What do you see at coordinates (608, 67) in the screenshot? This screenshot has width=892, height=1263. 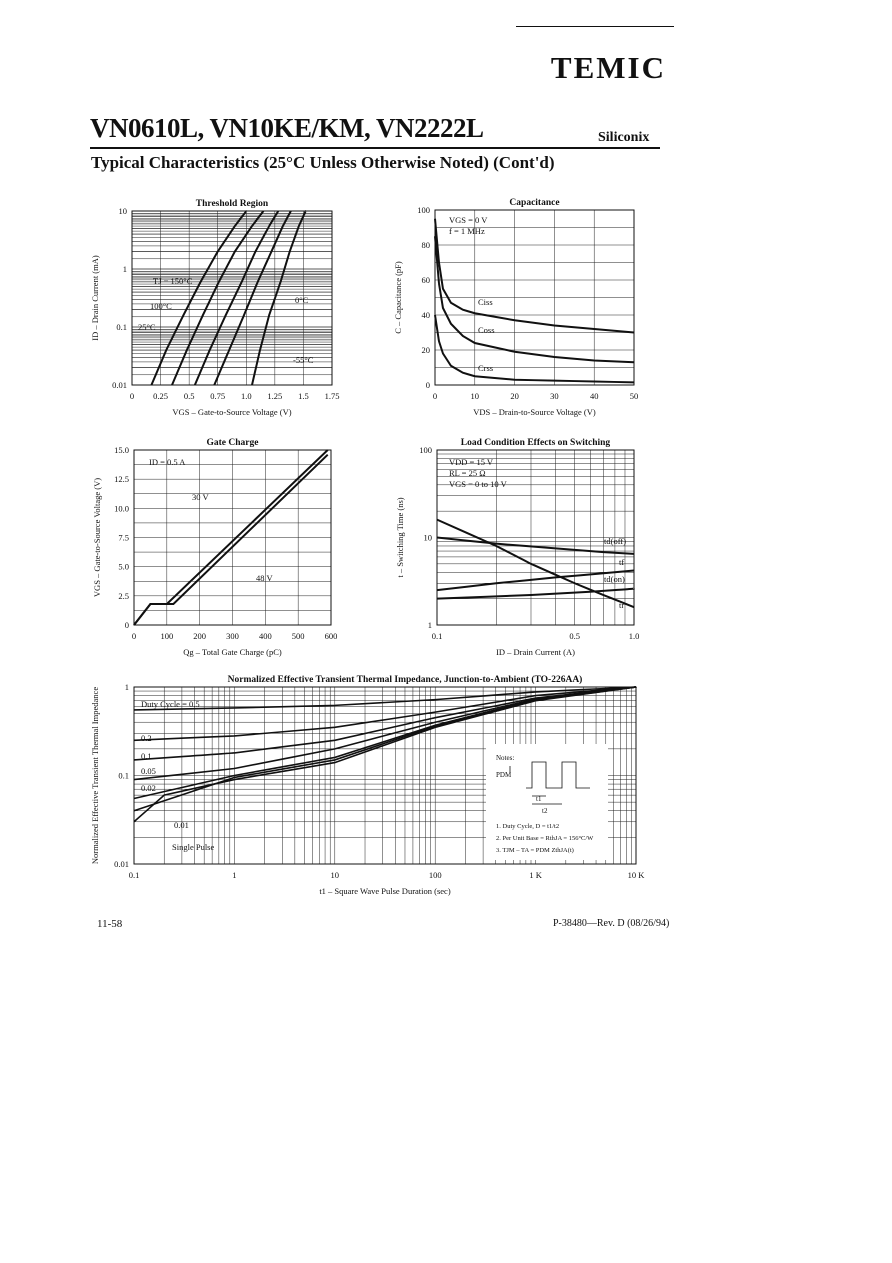 I see `brand-logo: TEMIC` at bounding box center [608, 67].